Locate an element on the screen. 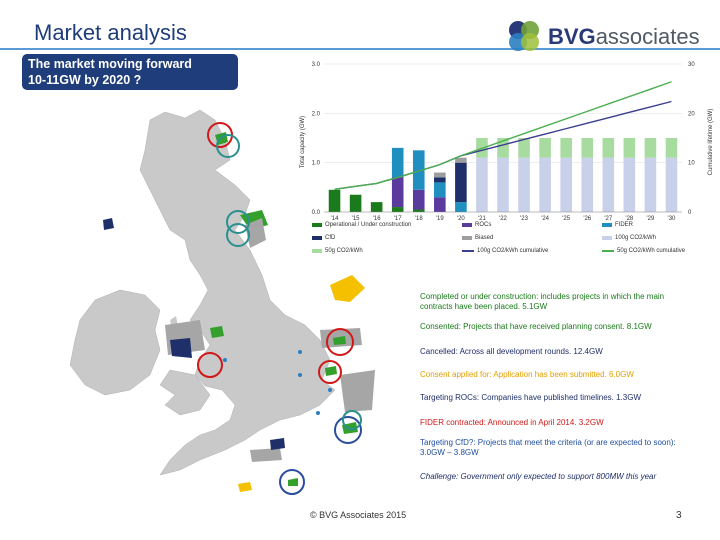 Image resolution: width=720 pixels, height=540 pixels. title-divider is located at coordinates (360, 49).